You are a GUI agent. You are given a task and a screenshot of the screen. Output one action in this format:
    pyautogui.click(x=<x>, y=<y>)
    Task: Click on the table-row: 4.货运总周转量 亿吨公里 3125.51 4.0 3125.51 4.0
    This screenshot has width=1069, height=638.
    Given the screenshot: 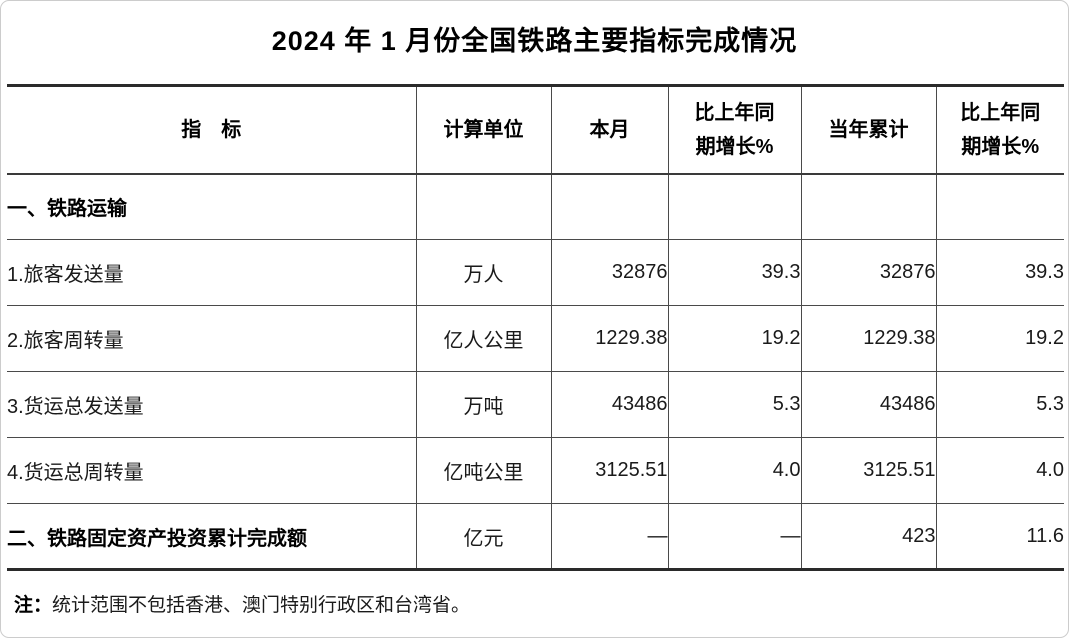 What is the action you would take?
    pyautogui.click(x=535, y=470)
    